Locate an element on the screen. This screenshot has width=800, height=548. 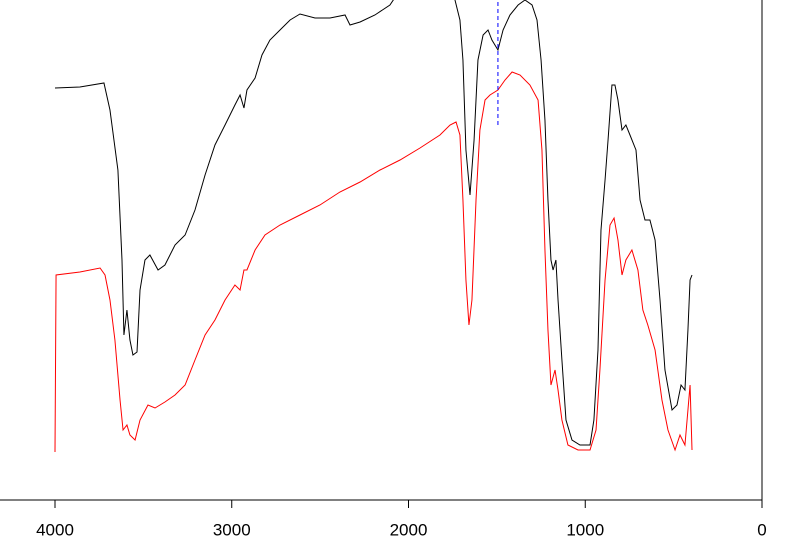
x-tick-label: 2000 is located at coordinates (409, 529).